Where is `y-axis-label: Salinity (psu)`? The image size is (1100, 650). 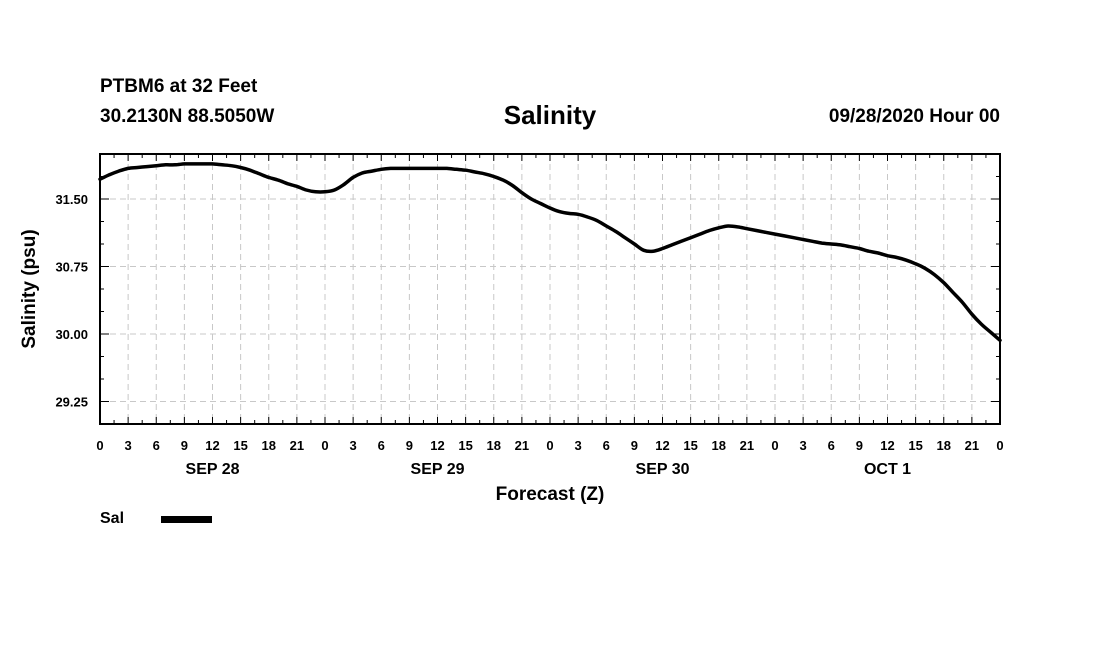 y-axis-label: Salinity (psu) is located at coordinates (29, 288).